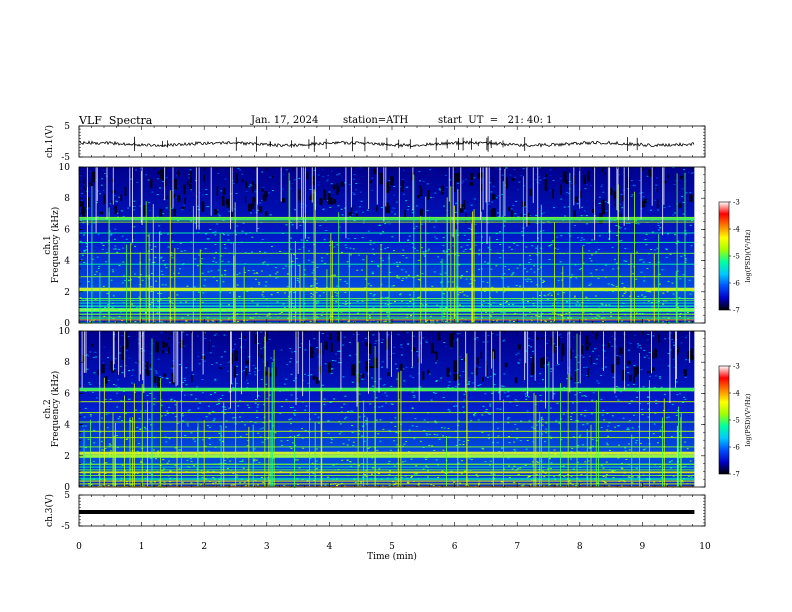  Describe the element at coordinates (387, 512) in the screenshot. I see `waveform-trace` at that location.